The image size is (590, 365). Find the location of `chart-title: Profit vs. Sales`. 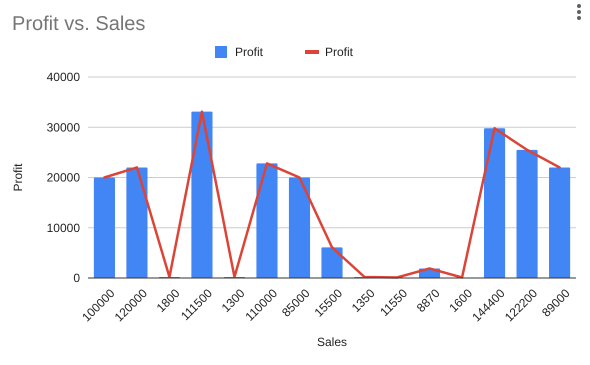

chart-title: Profit vs. Sales is located at coordinates (79, 24).